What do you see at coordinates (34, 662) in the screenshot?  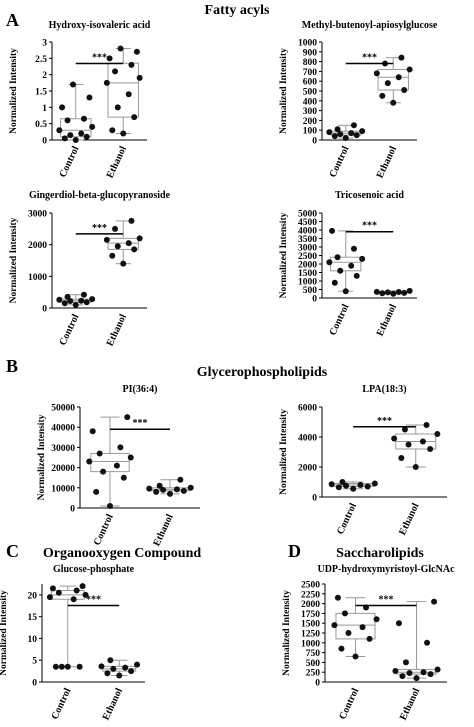 I see `y-tick-label: 5` at bounding box center [34, 662].